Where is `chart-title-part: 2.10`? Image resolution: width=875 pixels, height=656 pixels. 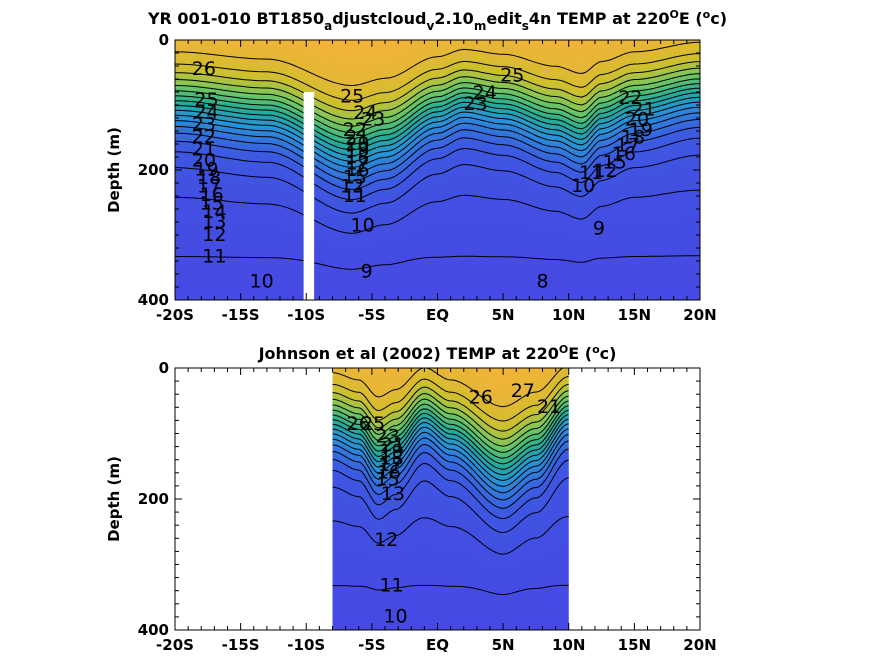 chart-title-part: 2.10 is located at coordinates (453, 18).